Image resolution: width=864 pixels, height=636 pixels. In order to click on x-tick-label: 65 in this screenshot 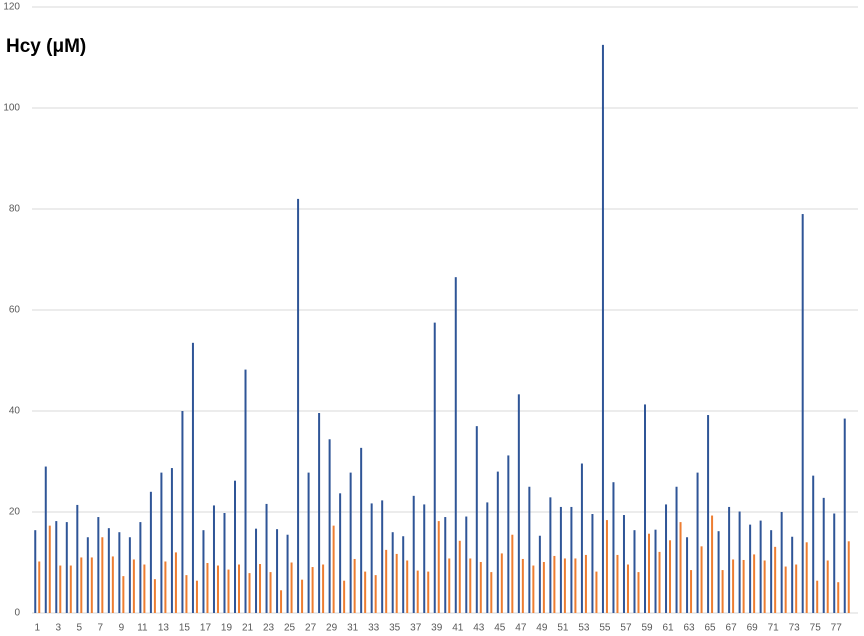, I will do `click(711, 628)`.